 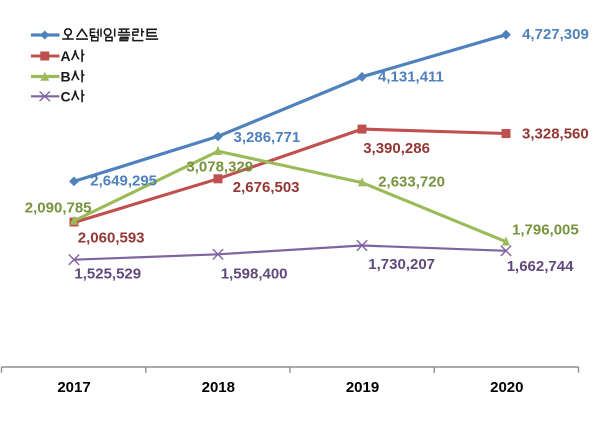 I want to click on svg-text: 2019, so click(x=362, y=387).